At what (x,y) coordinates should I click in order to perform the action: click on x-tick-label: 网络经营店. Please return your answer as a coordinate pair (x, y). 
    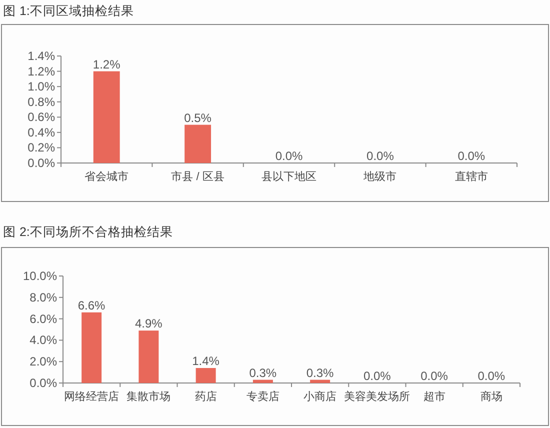
    Looking at the image, I should click on (92, 396).